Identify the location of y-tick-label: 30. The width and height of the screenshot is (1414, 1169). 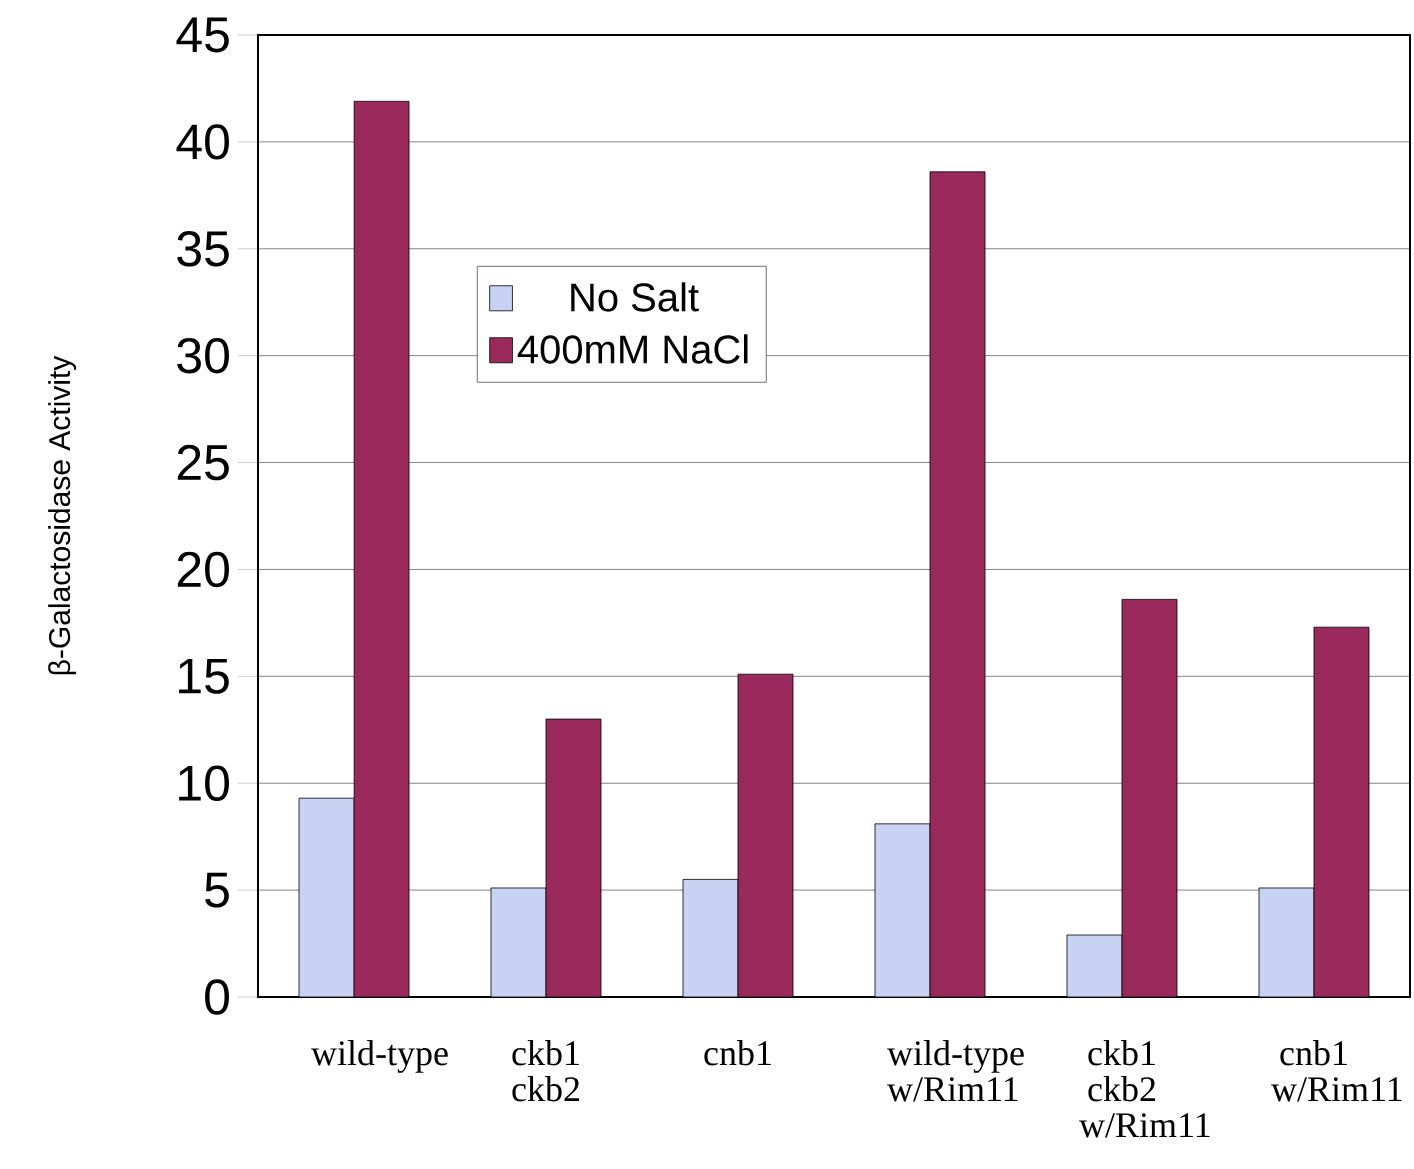
(203, 355).